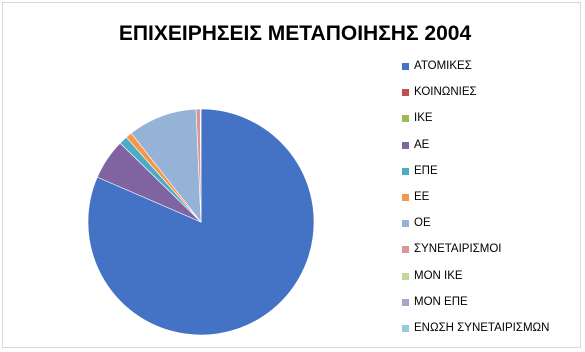 This screenshot has height=352, width=585. Describe the element at coordinates (423, 118) in the screenshot. I see `legend-label: ΙΚΕ` at that location.